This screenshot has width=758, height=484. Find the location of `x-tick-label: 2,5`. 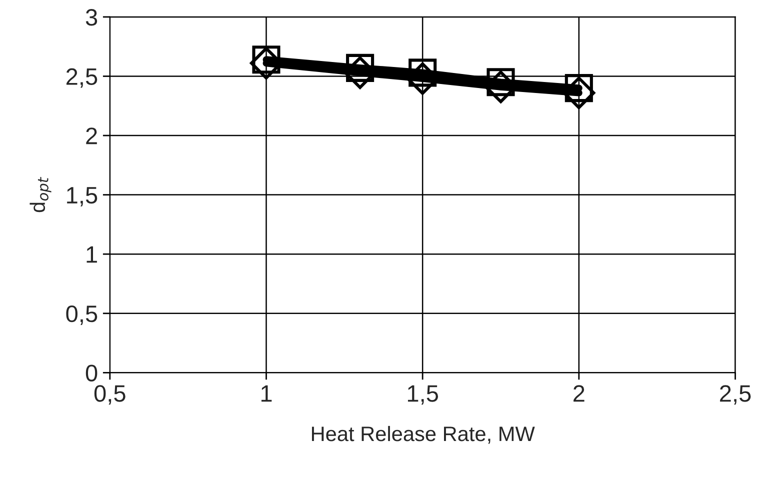

x-tick-label: 2,5 is located at coordinates (735, 395).